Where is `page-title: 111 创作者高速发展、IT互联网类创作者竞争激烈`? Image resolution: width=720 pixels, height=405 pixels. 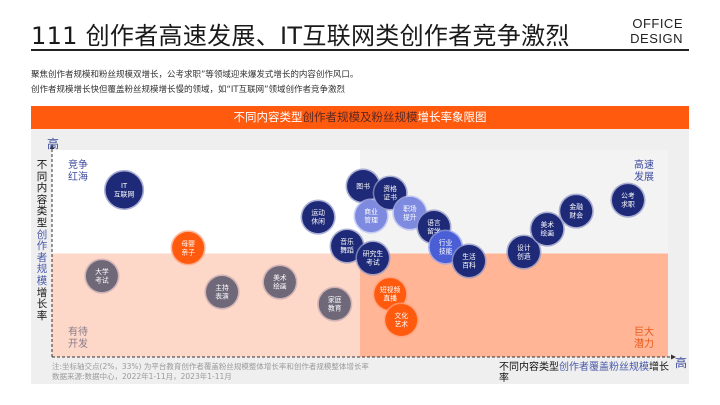 page-title: 111 创作者高速发展、IT互联网类创作者竞争激烈 is located at coordinates (300, 36).